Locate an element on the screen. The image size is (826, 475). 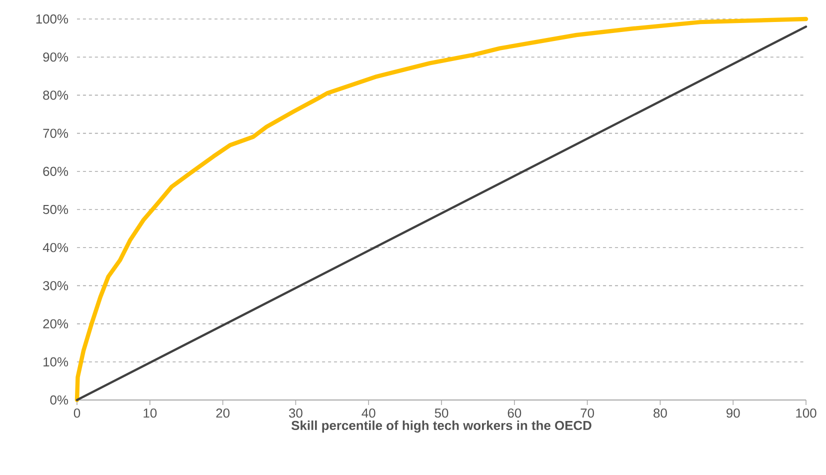
x-tick-label: 40 is located at coordinates (369, 413).